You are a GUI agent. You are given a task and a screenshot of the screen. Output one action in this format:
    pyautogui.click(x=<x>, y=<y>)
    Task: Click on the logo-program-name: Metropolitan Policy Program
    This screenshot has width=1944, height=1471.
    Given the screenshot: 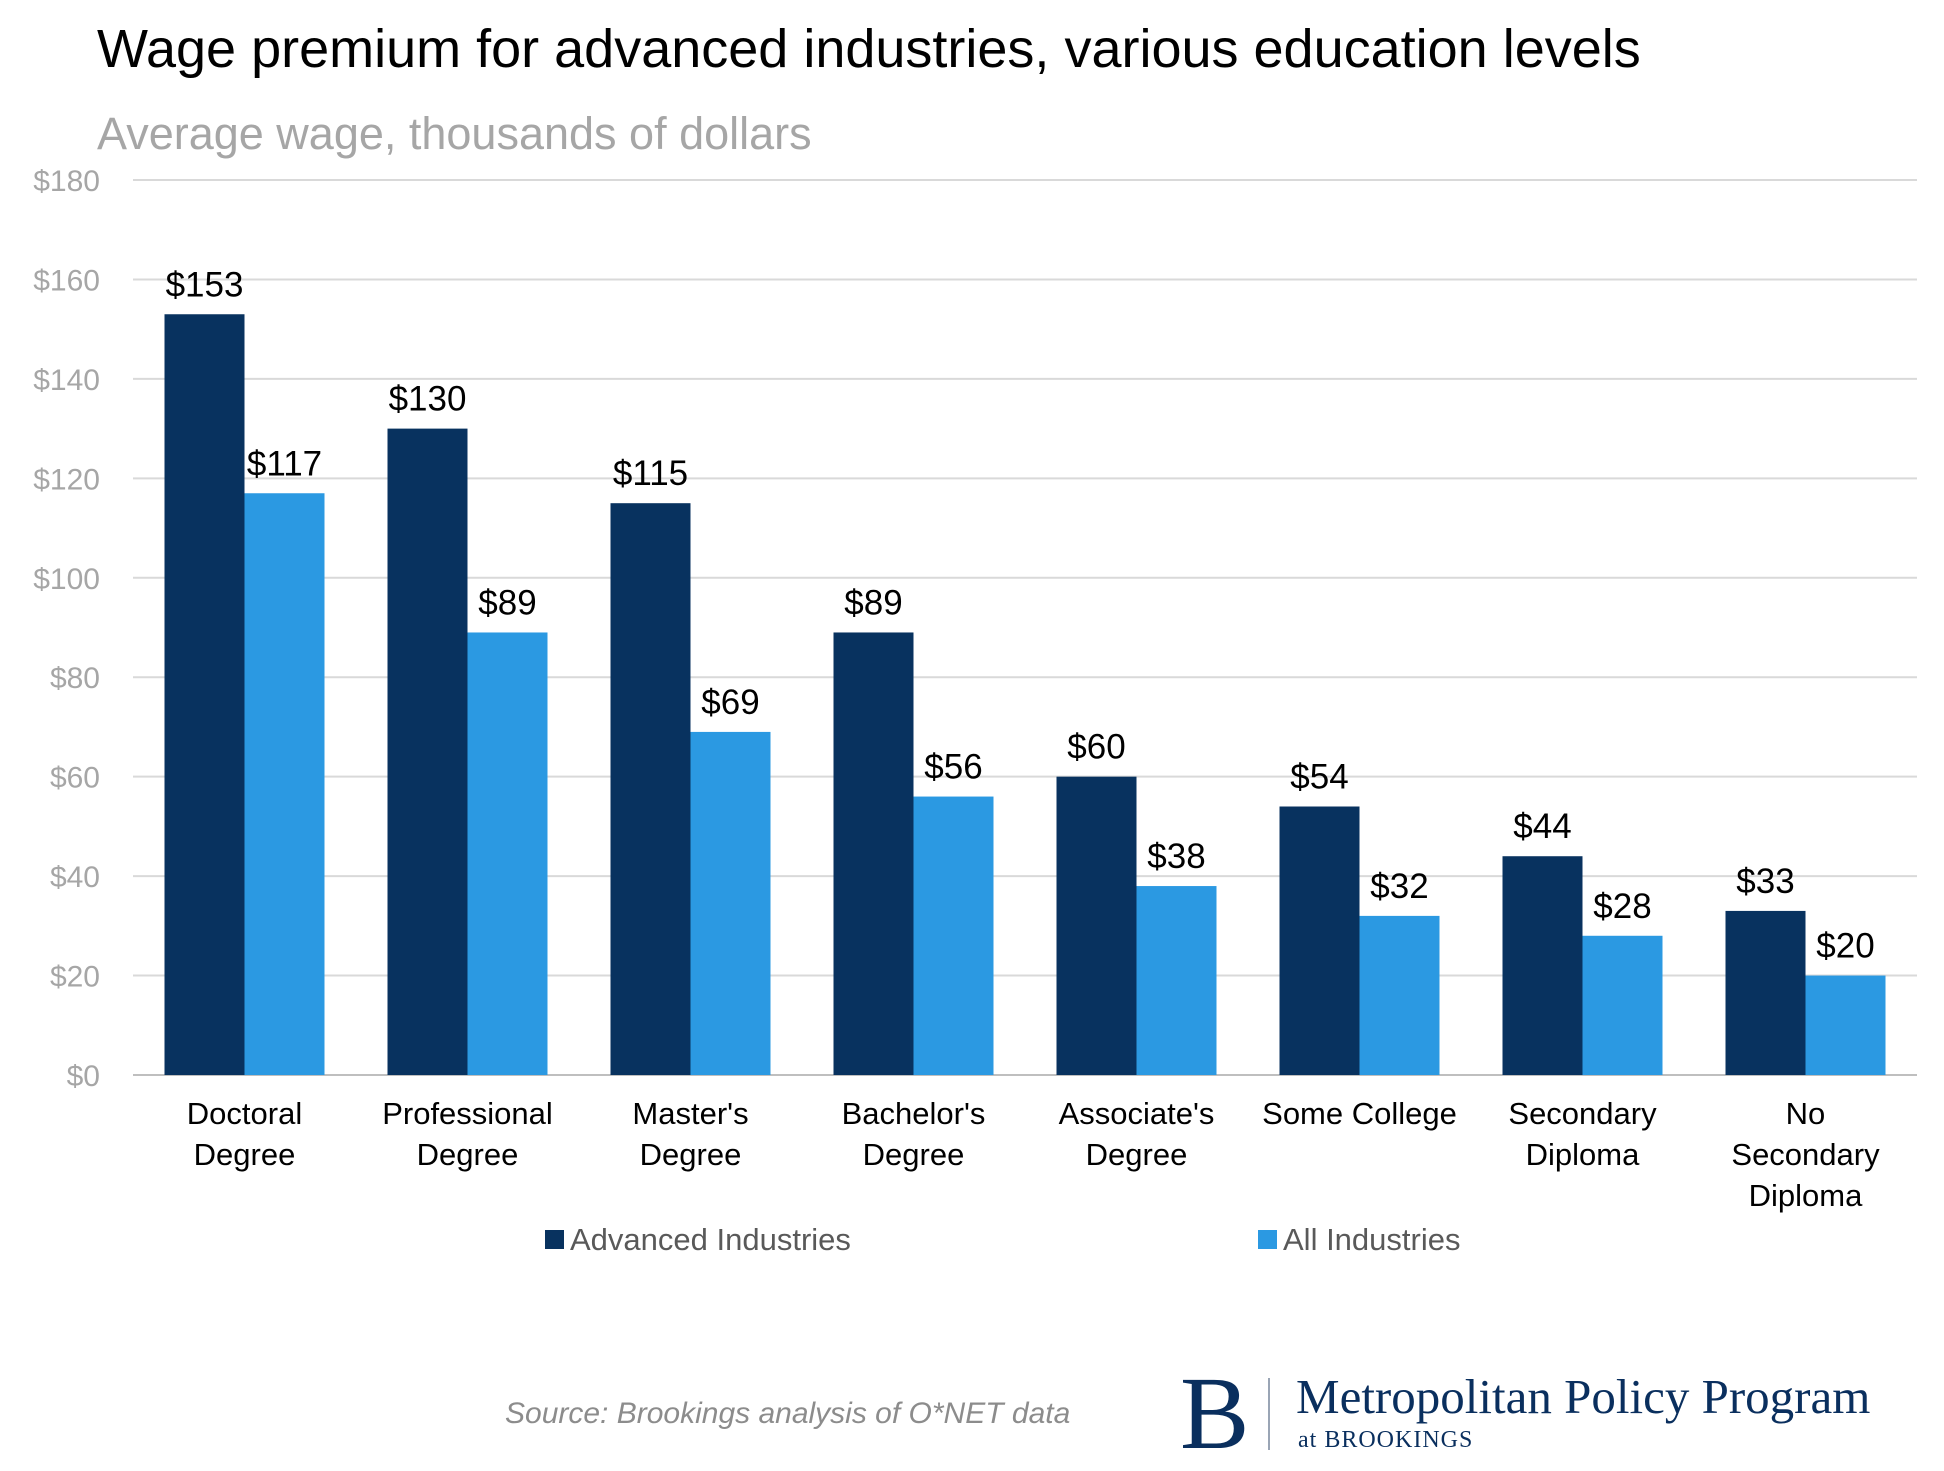 What is the action you would take?
    pyautogui.click(x=1583, y=1396)
    